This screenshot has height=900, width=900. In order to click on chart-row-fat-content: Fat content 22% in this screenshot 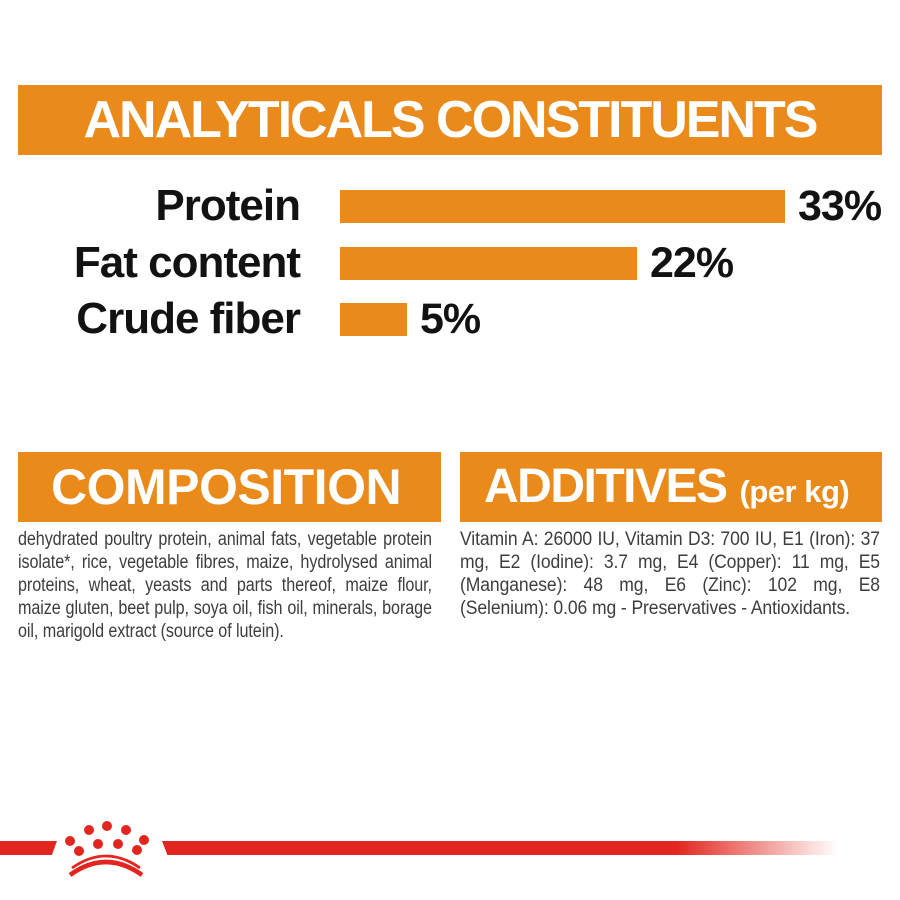, I will do `click(450, 263)`.